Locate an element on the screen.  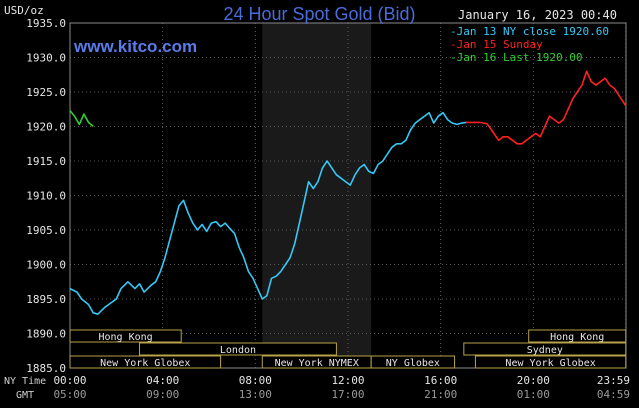
session-bar: NY Globex is located at coordinates (413, 362).